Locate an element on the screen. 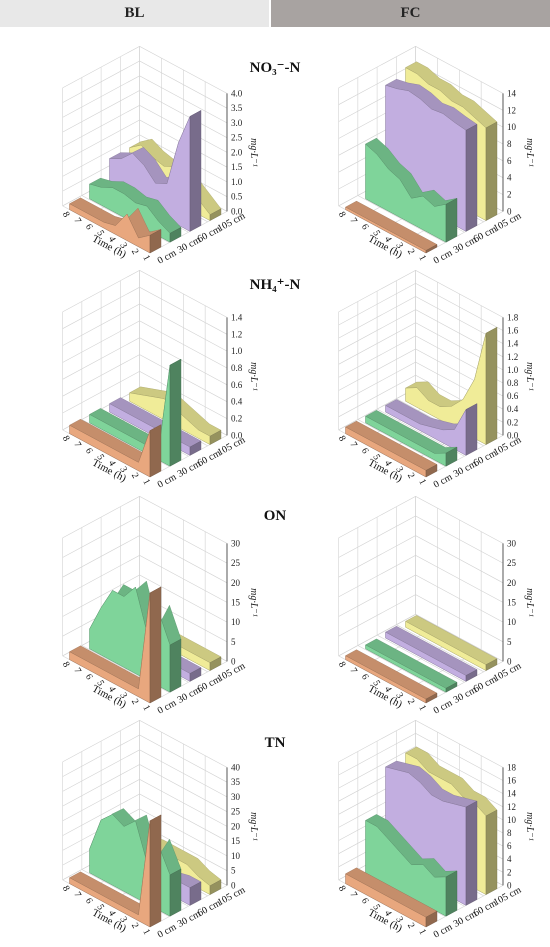  z-tick-label: 1.0 is located at coordinates (237, 182).